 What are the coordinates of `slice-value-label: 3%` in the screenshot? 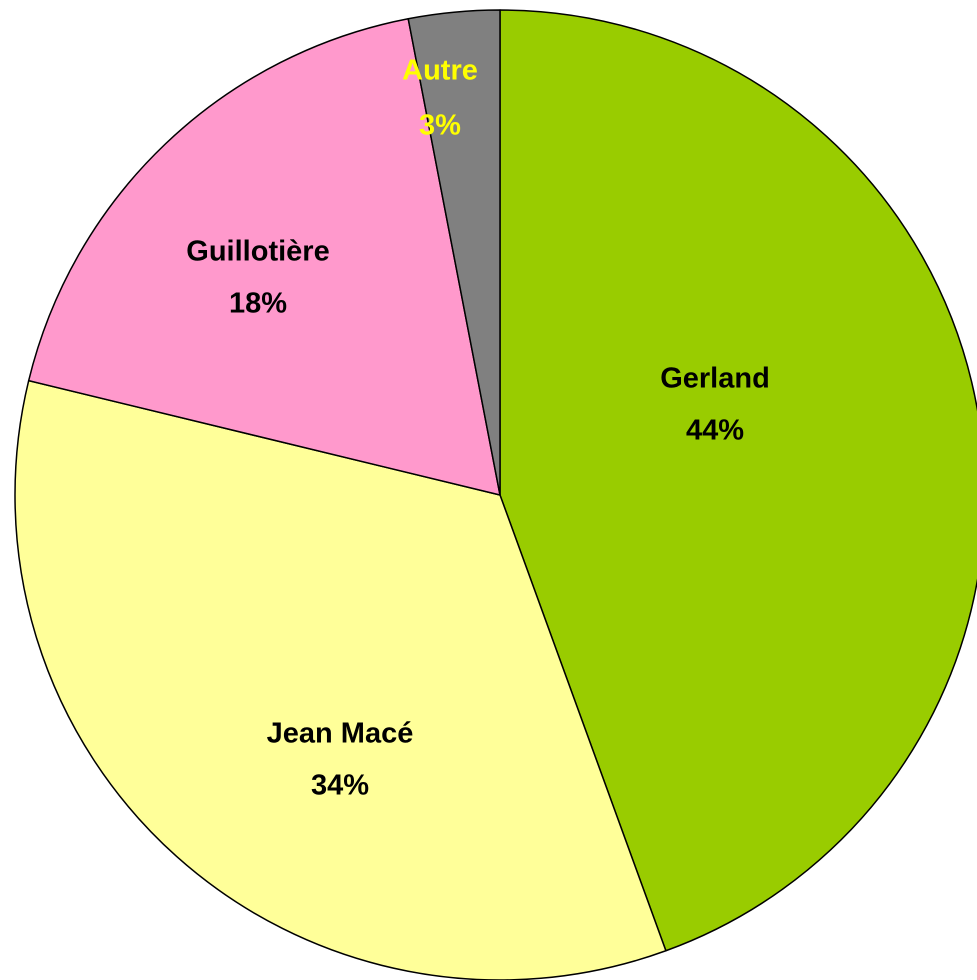 It's located at (440, 126).